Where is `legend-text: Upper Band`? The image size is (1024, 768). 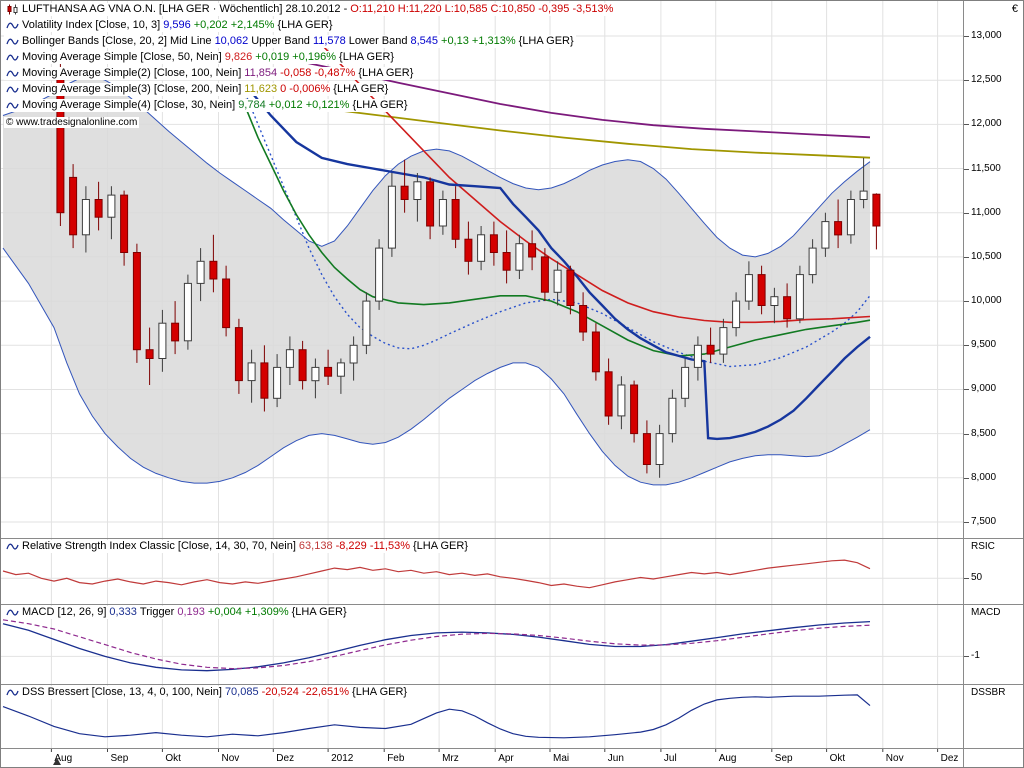 legend-text: Upper Band is located at coordinates (280, 41).